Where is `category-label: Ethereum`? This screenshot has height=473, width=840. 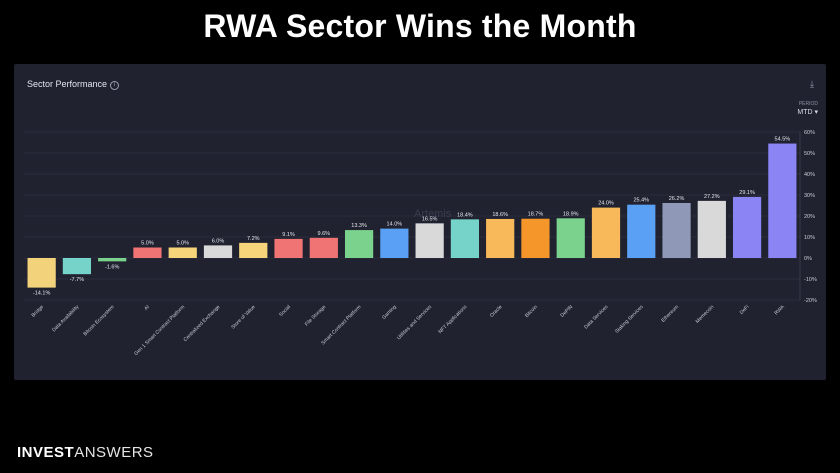 category-label: Ethereum is located at coordinates (670, 314).